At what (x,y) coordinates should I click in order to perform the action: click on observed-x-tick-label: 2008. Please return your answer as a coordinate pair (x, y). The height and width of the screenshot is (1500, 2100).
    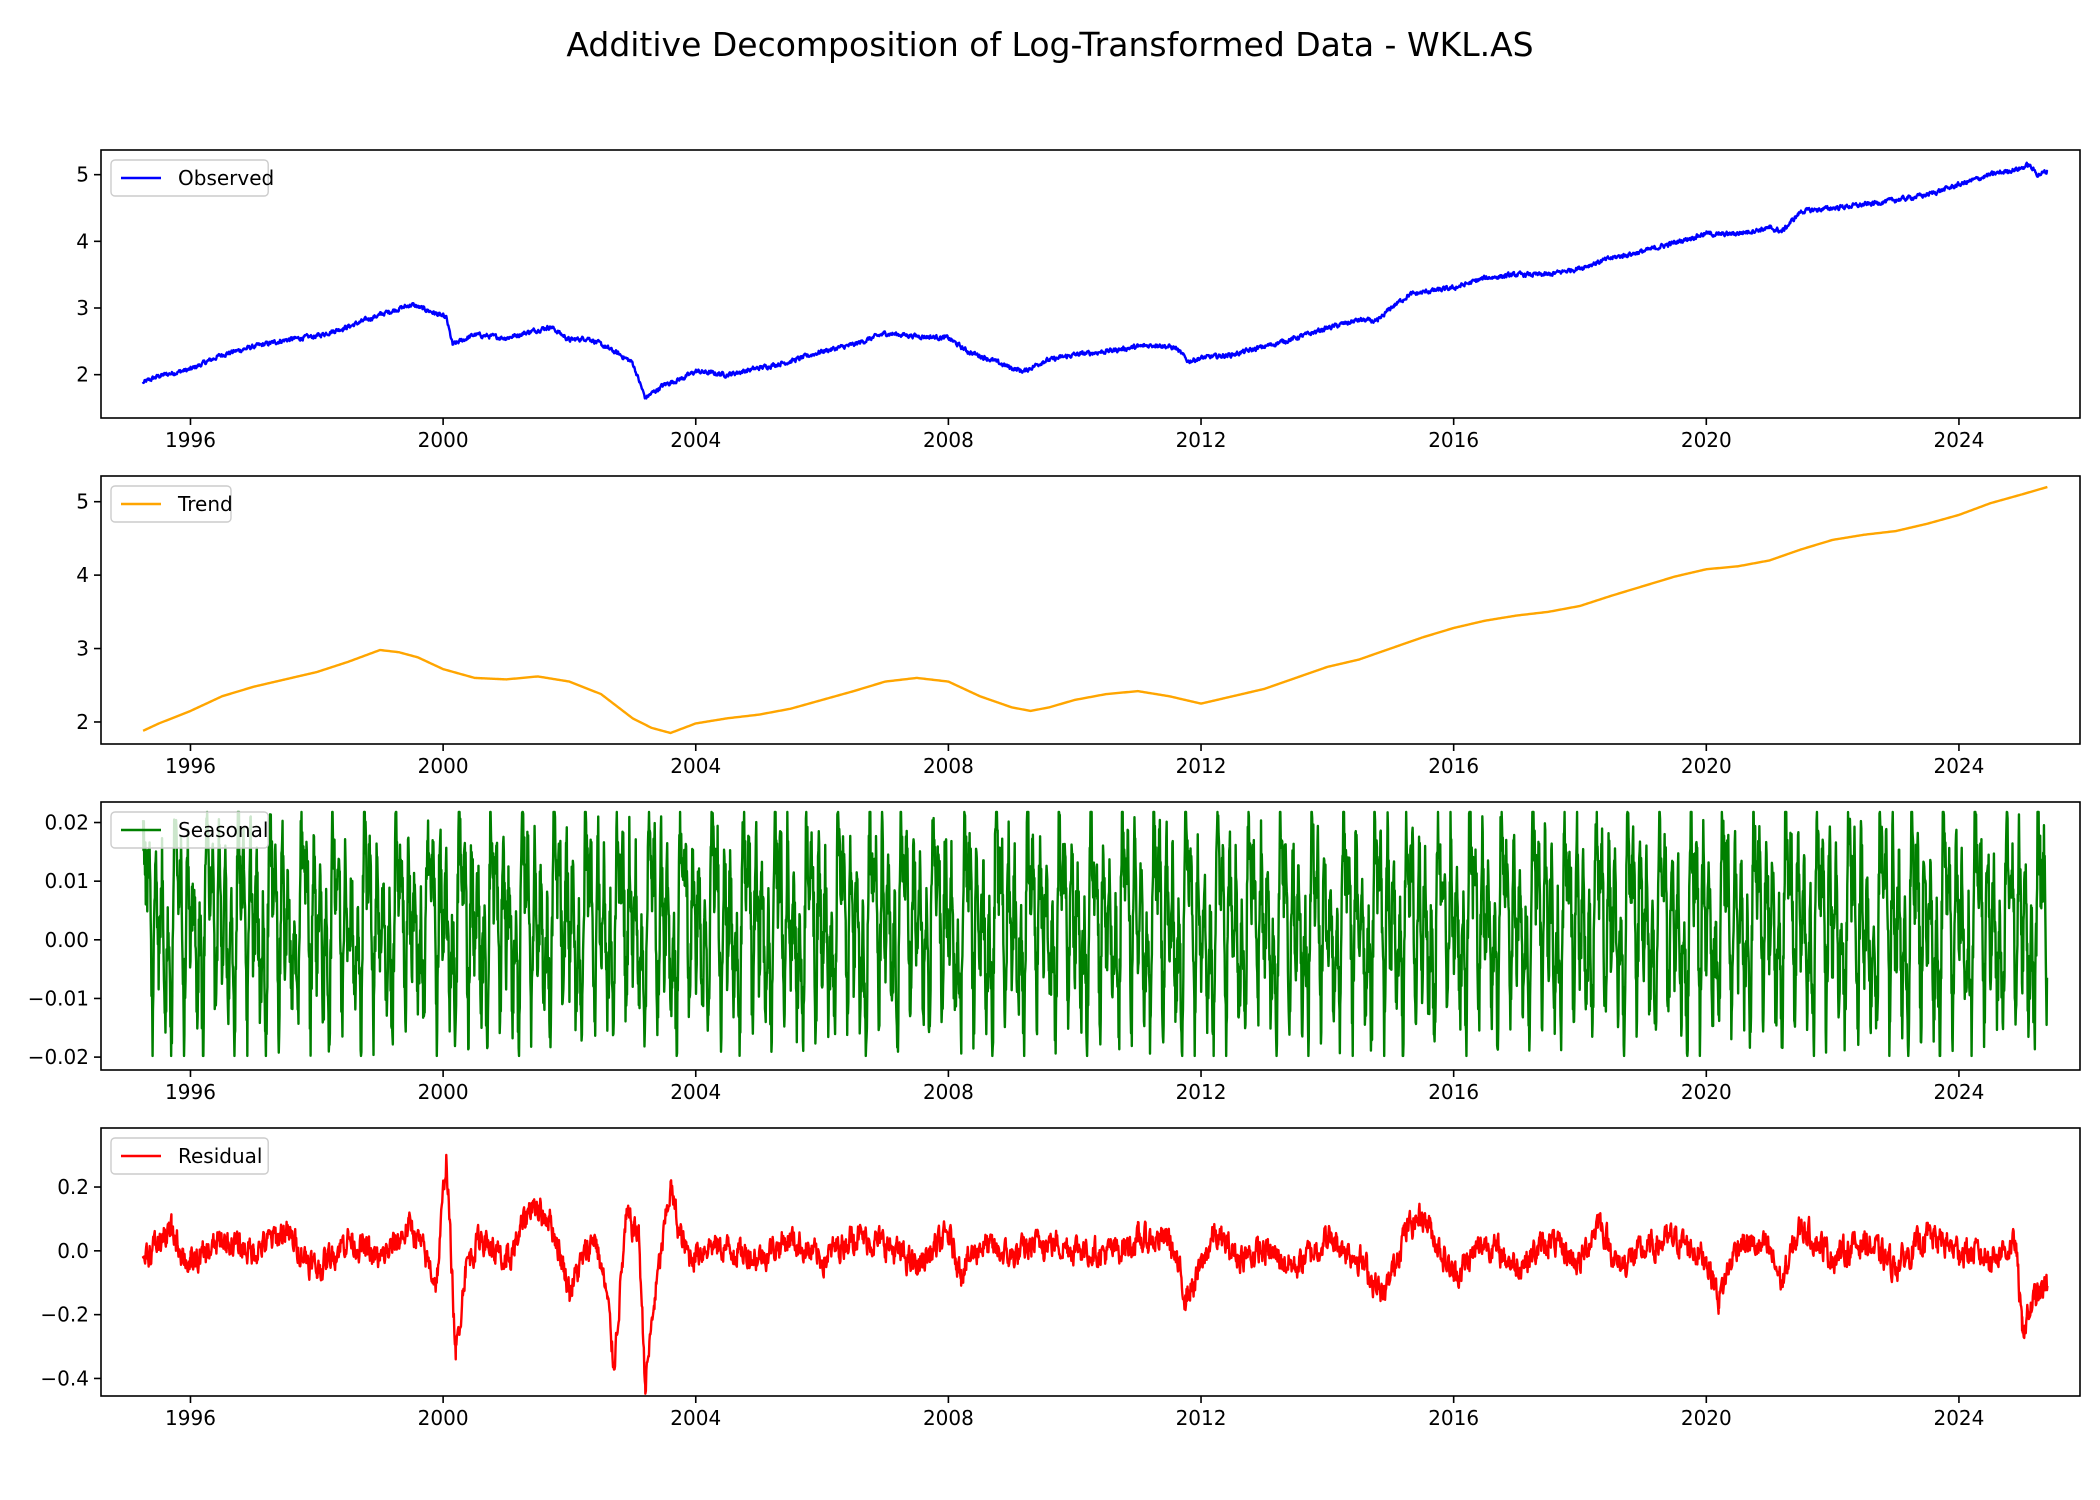
    Looking at the image, I should click on (948, 440).